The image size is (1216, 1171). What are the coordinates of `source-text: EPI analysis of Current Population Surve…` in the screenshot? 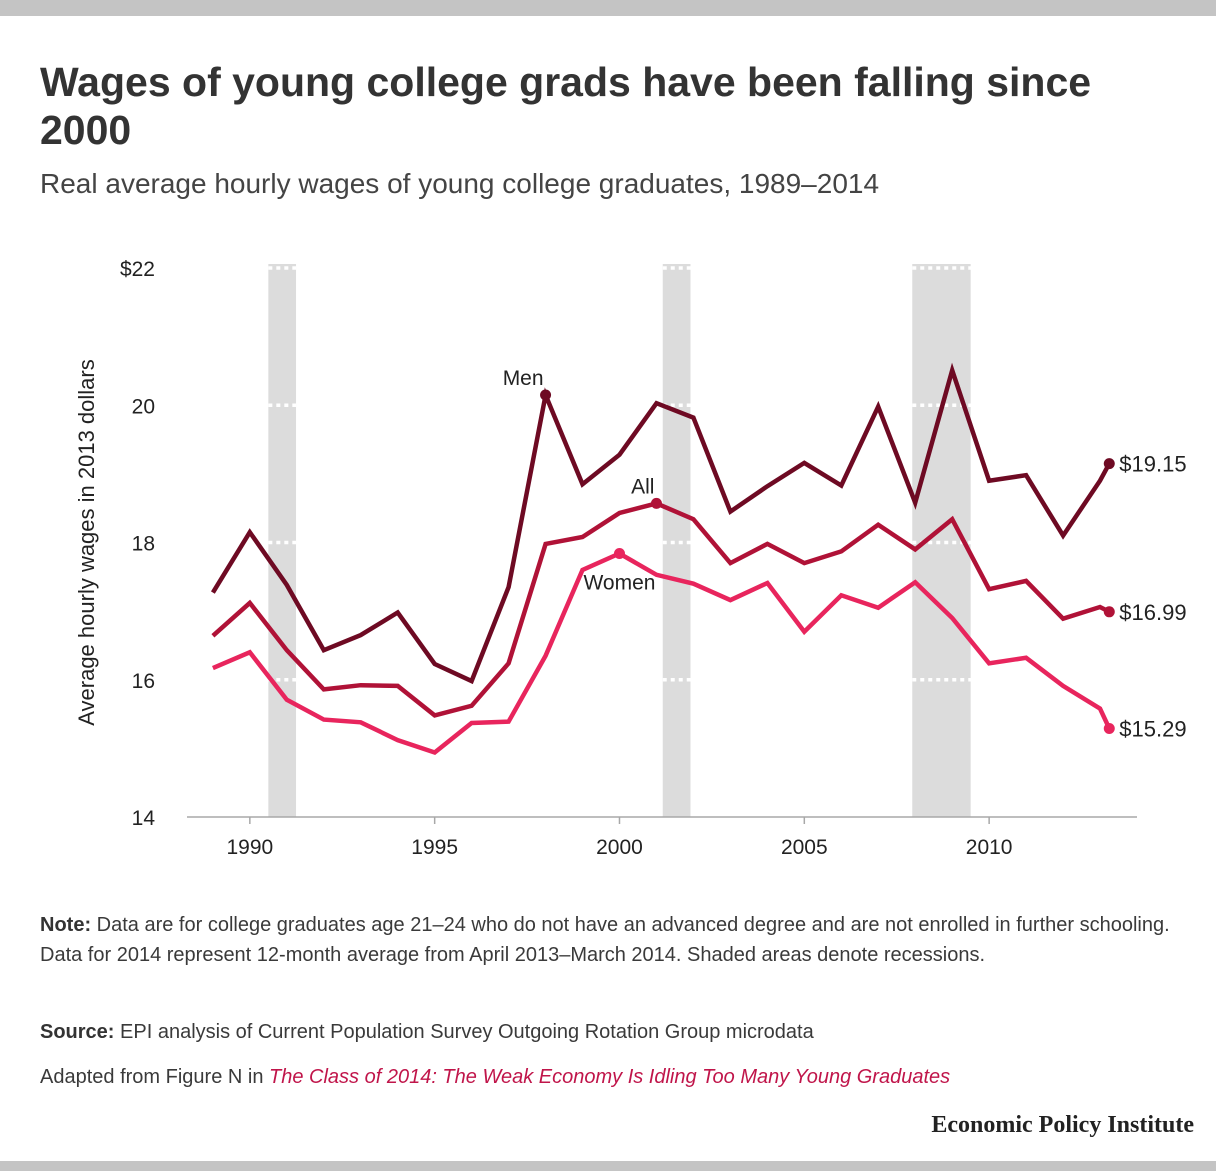 It's located at (464, 1032).